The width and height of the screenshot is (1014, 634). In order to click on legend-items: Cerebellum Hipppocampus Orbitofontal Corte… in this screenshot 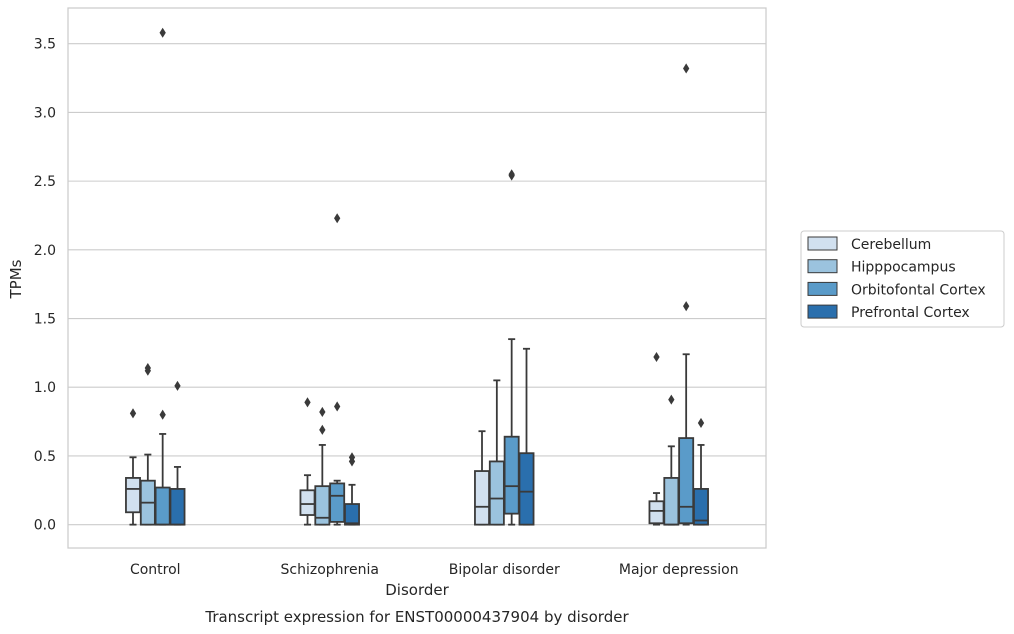, I will do `click(896, 278)`.